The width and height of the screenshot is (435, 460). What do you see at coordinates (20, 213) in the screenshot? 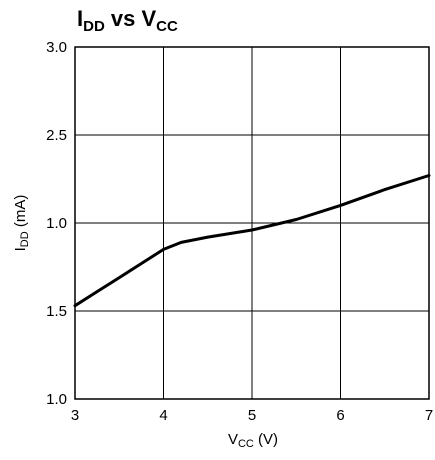
I see `y-axis-label-unit: (mA)` at bounding box center [20, 213].